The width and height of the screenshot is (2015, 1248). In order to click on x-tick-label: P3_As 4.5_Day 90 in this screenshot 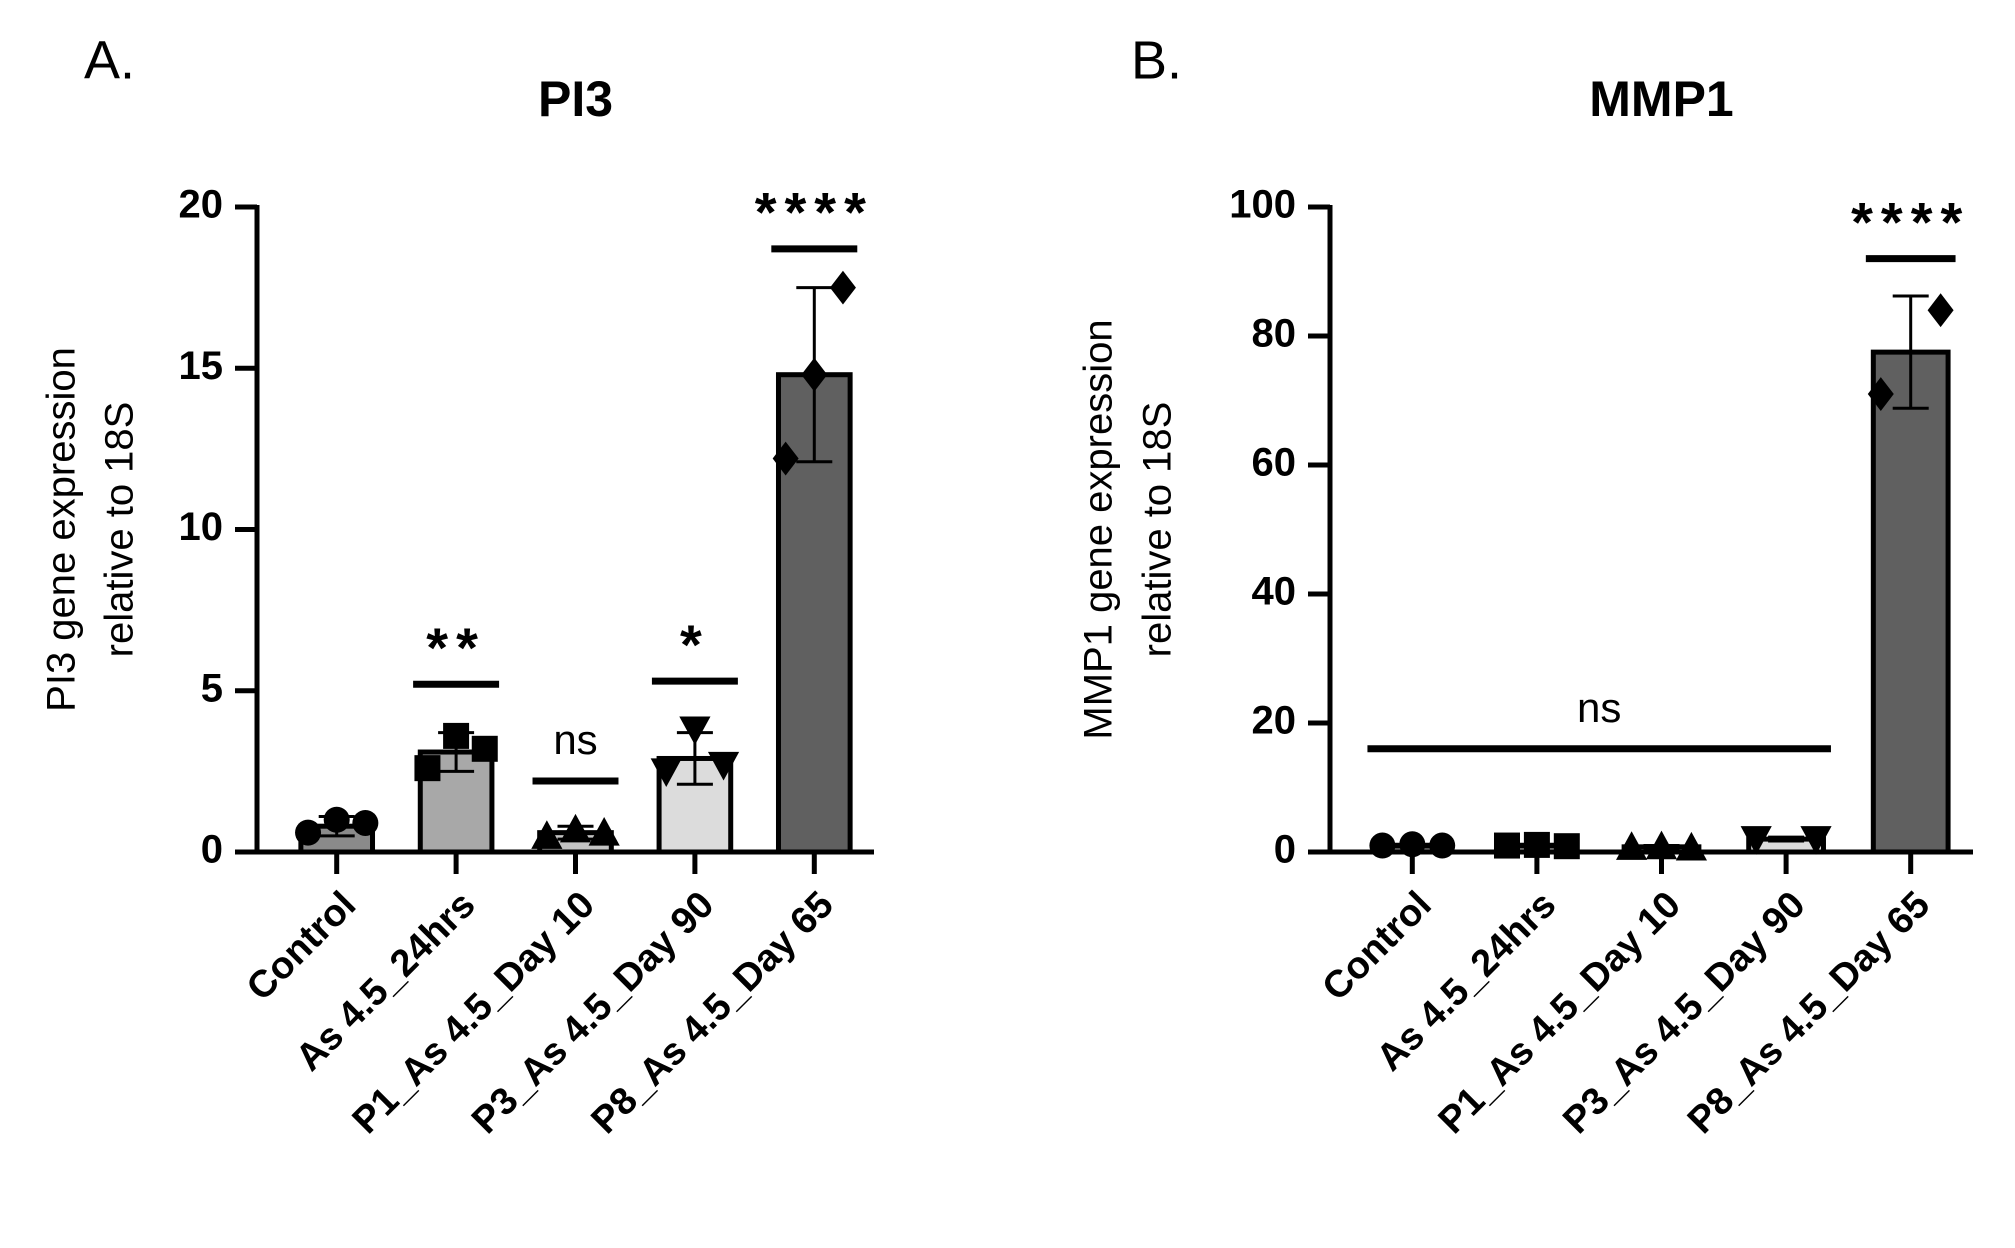, I will do `click(1684, 1013)`.